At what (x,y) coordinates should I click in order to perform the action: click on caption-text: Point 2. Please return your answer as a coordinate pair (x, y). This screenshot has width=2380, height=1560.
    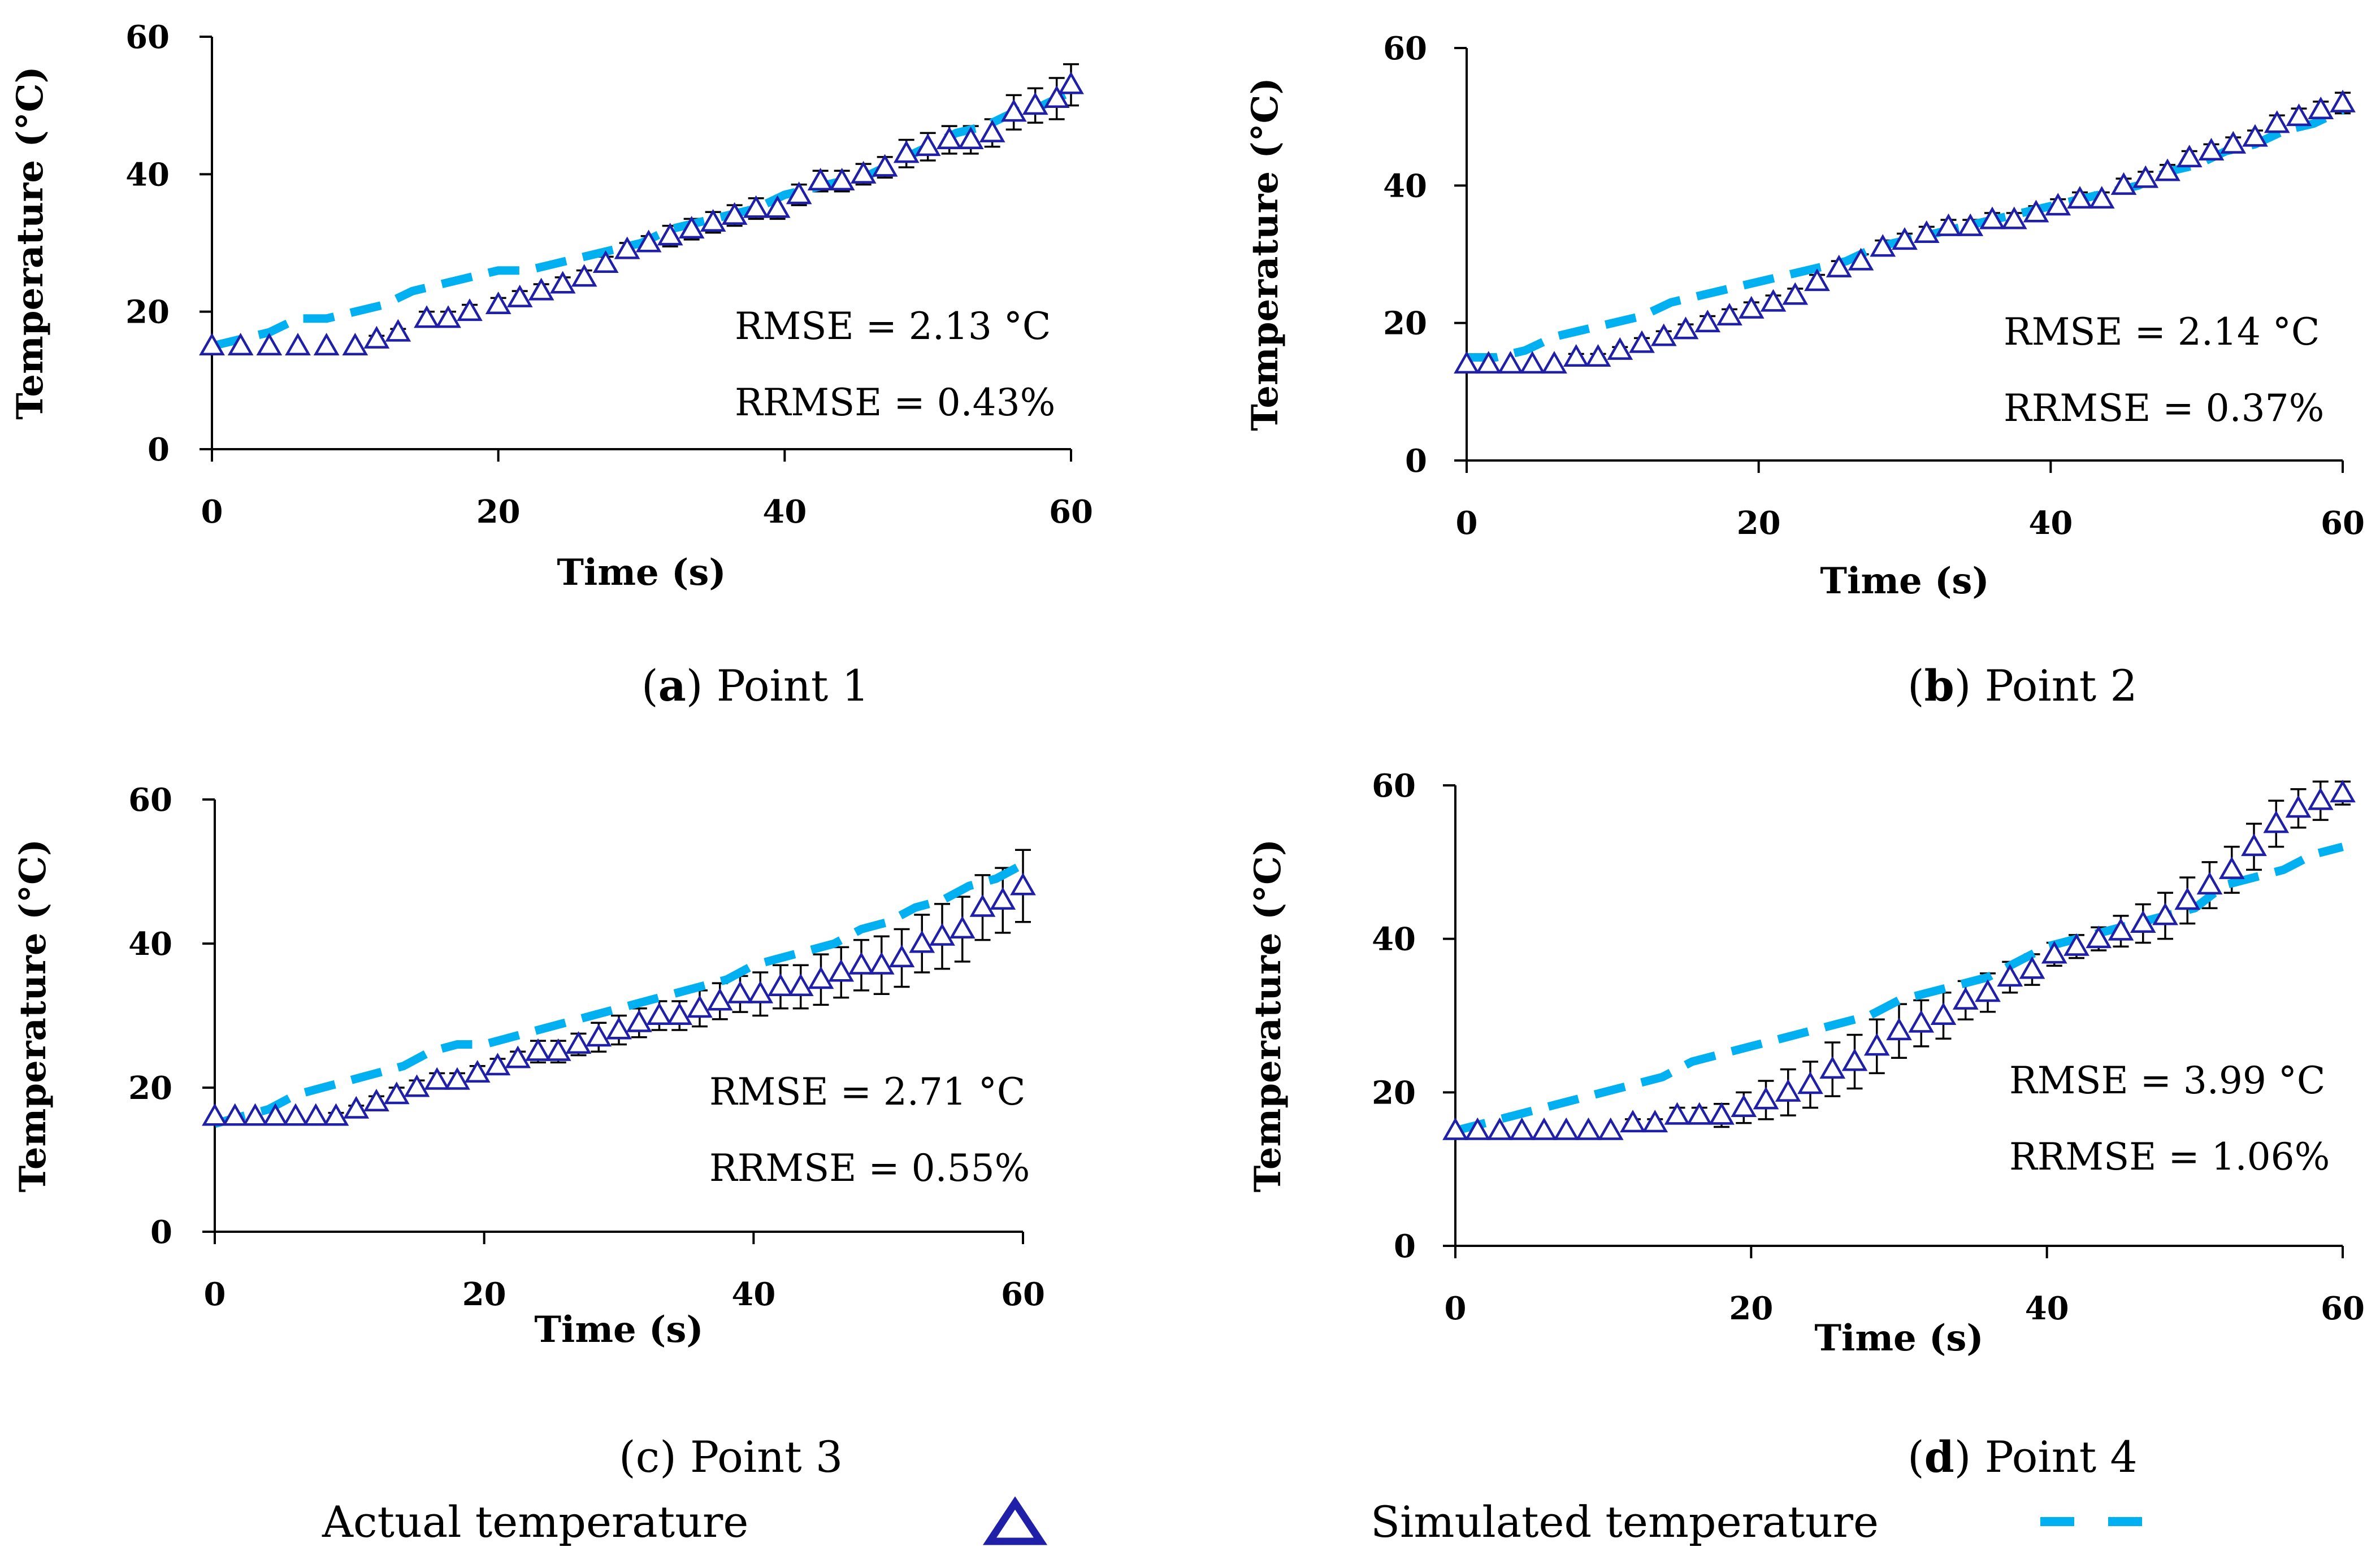
    Looking at the image, I should click on (2054, 686).